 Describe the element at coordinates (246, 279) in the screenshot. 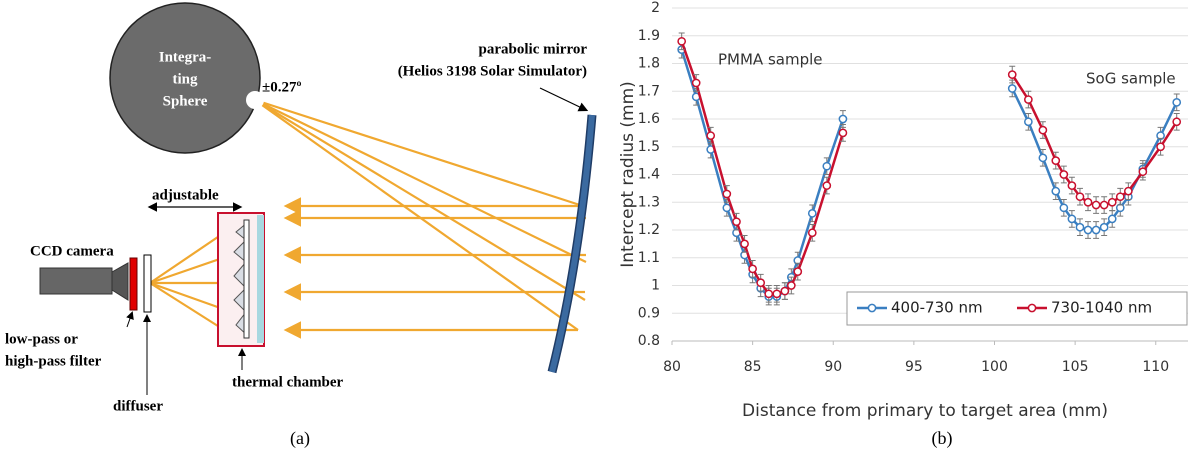

I see `sample-plate` at that location.